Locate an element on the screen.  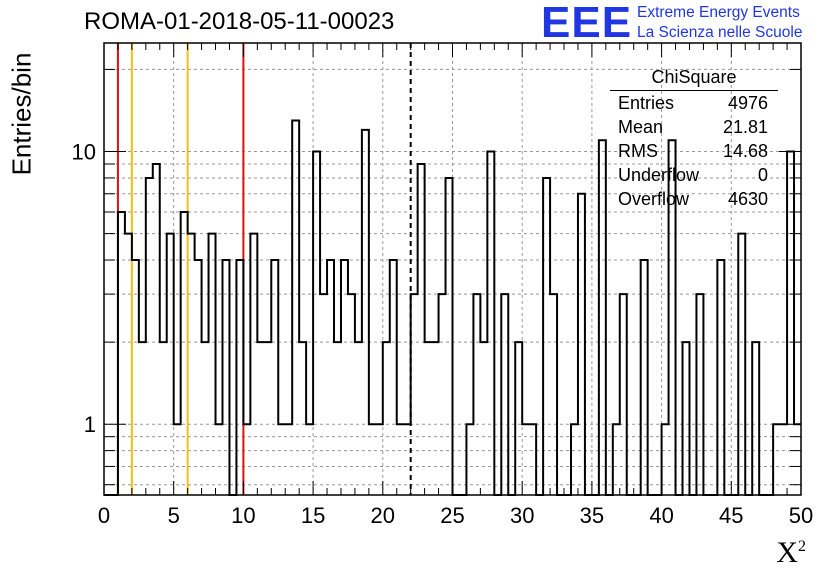
y-axis-label-text: Entries/bin is located at coordinates (21, 114).